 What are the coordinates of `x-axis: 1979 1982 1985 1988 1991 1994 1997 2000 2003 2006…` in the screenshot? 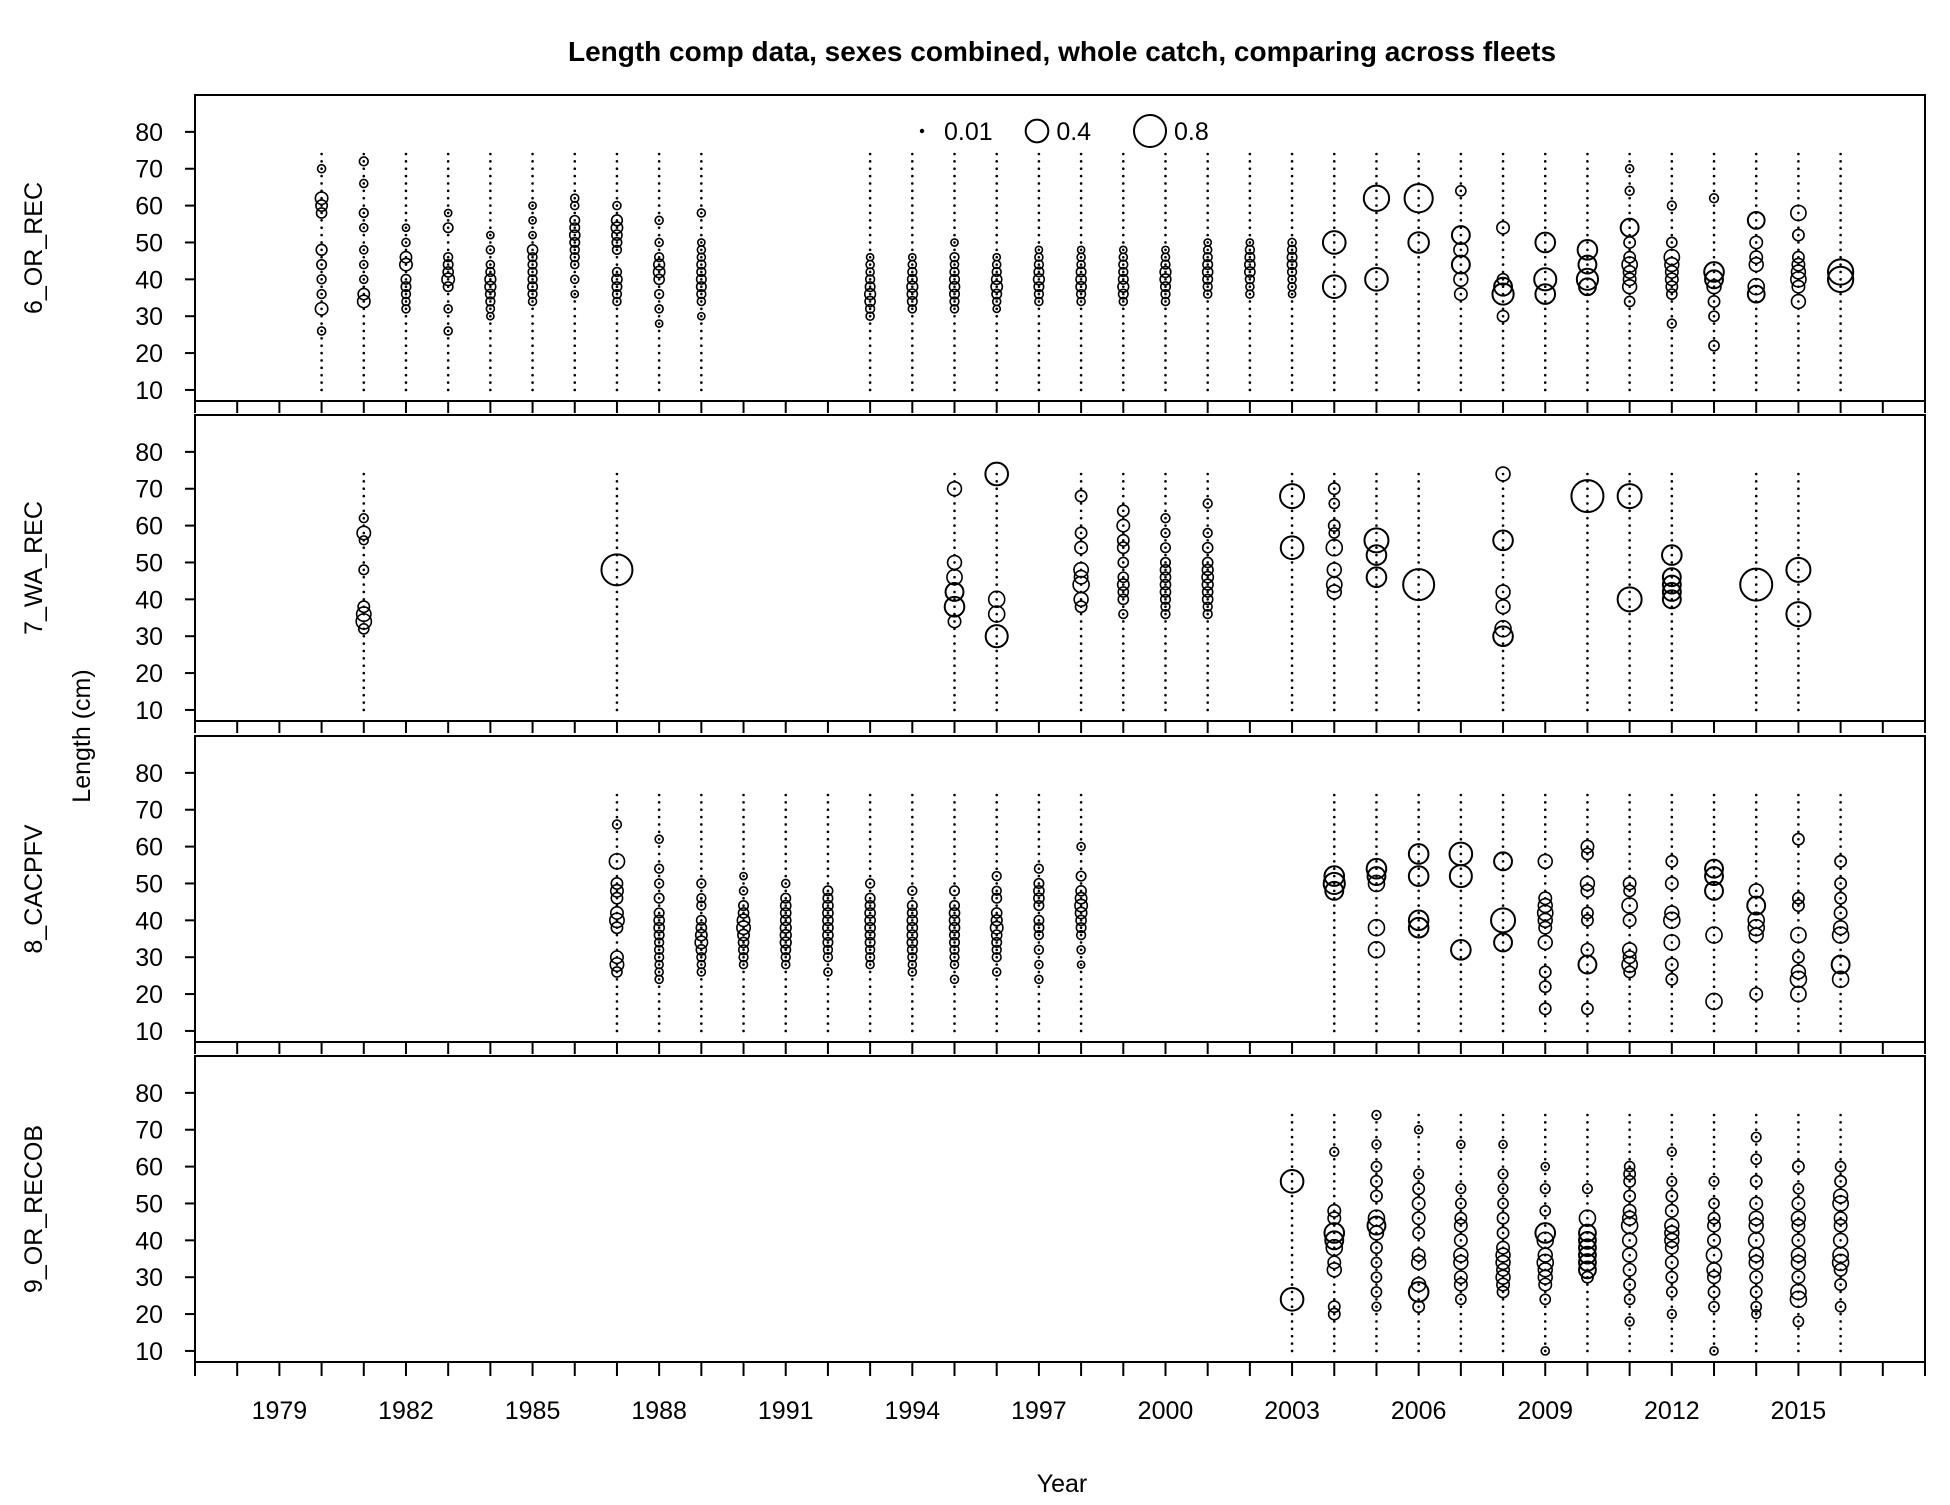 It's located at (1060, 1393).